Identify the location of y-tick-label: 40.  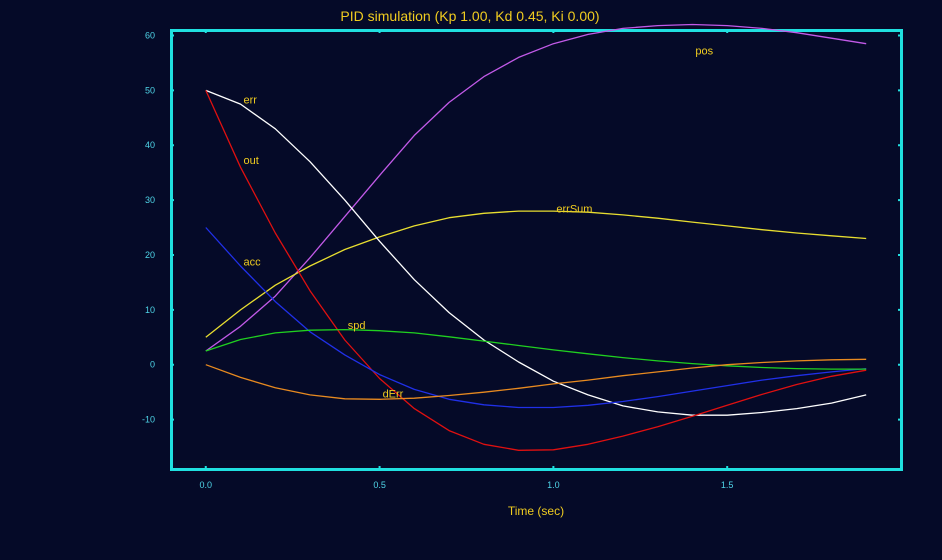
(150, 145).